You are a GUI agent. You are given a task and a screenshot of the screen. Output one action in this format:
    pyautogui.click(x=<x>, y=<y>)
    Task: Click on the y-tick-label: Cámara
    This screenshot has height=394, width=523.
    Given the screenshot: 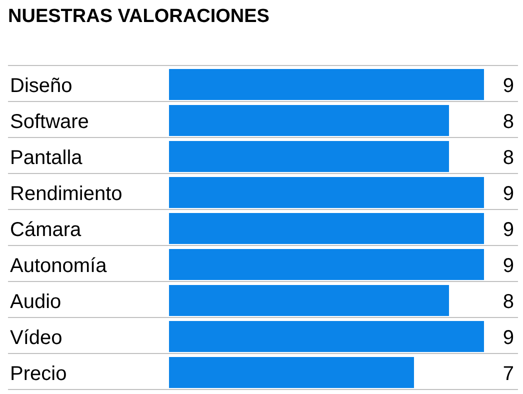 What is the action you would take?
    pyautogui.click(x=46, y=230)
    